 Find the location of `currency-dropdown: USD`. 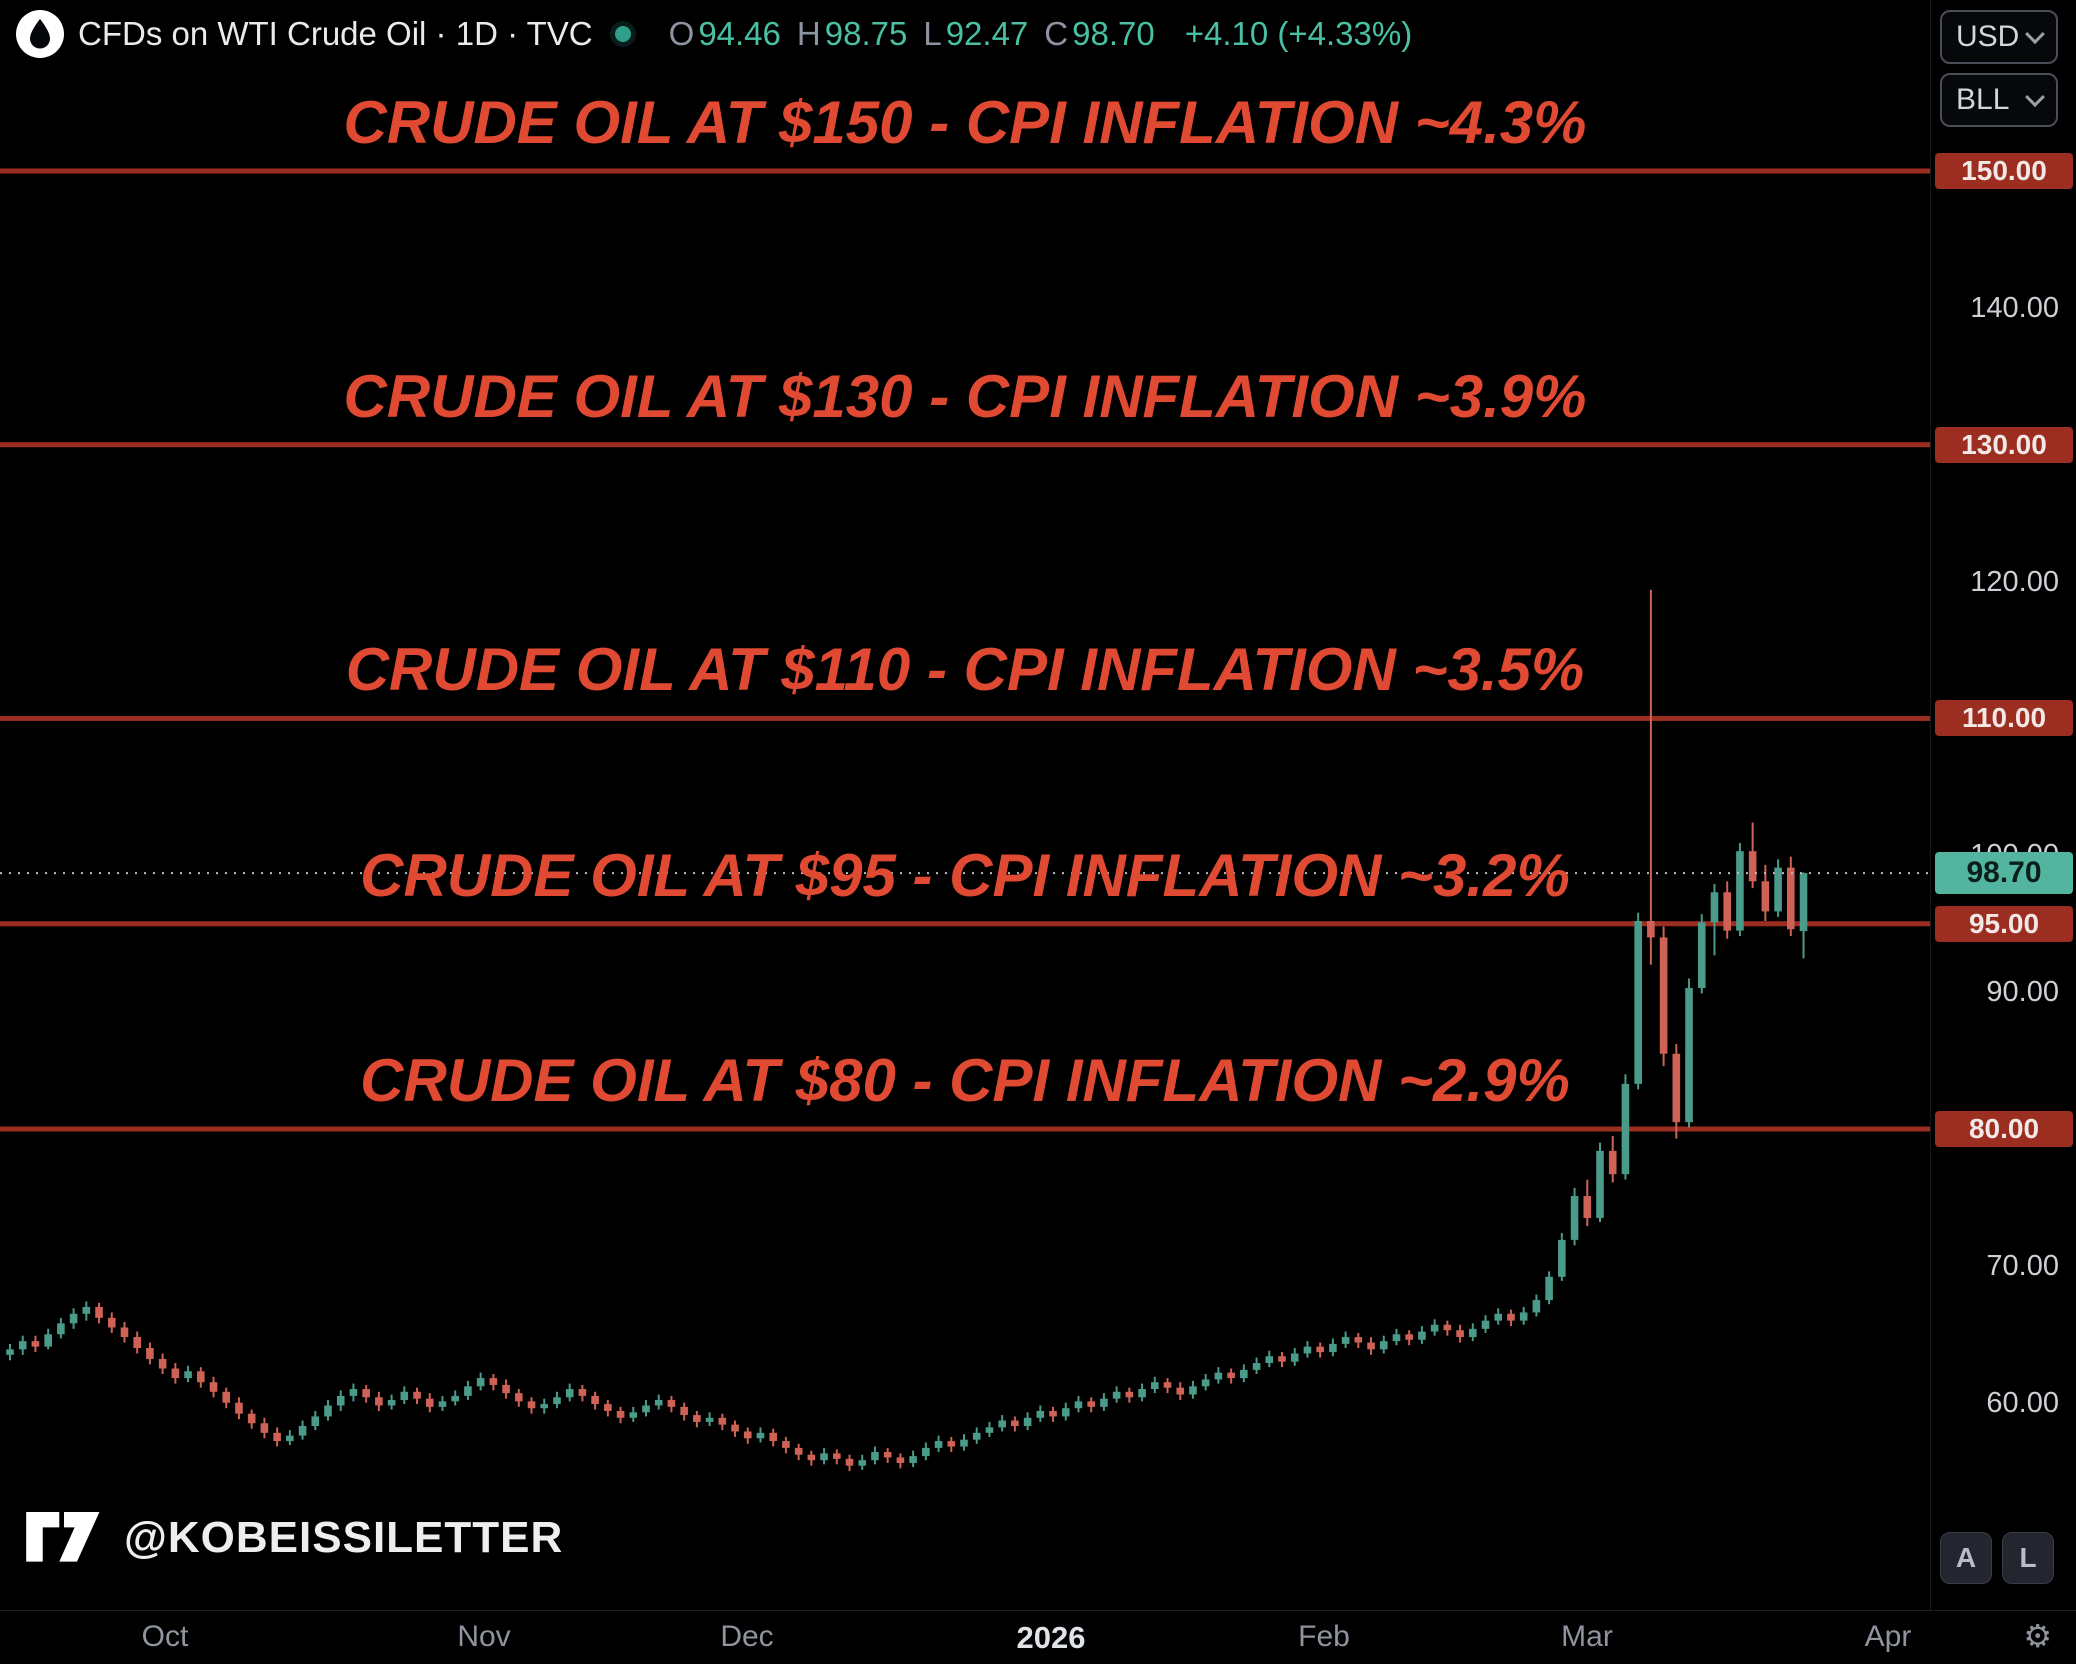

currency-dropdown: USD is located at coordinates (1999, 37).